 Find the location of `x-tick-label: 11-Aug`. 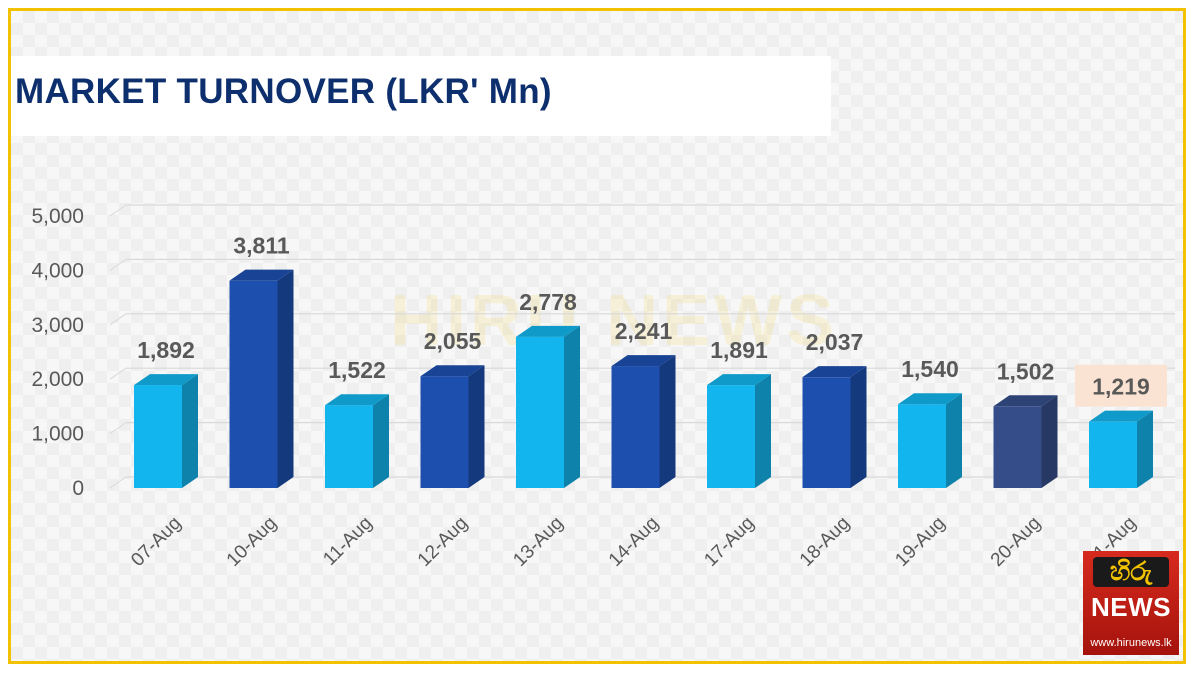

x-tick-label: 11-Aug is located at coordinates (347, 541).